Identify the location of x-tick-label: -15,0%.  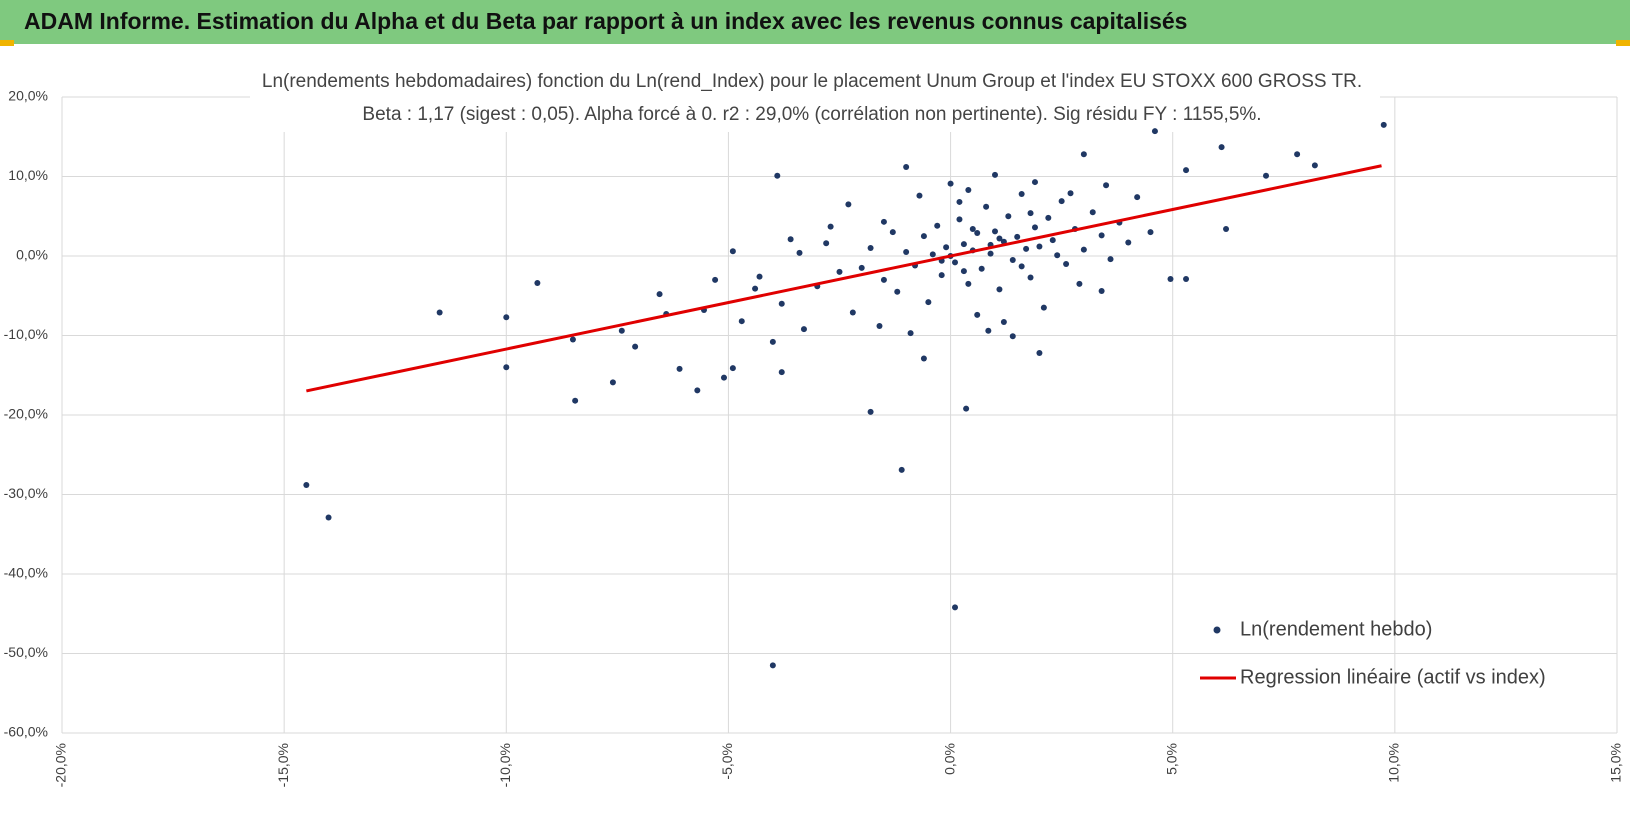
(283, 765).